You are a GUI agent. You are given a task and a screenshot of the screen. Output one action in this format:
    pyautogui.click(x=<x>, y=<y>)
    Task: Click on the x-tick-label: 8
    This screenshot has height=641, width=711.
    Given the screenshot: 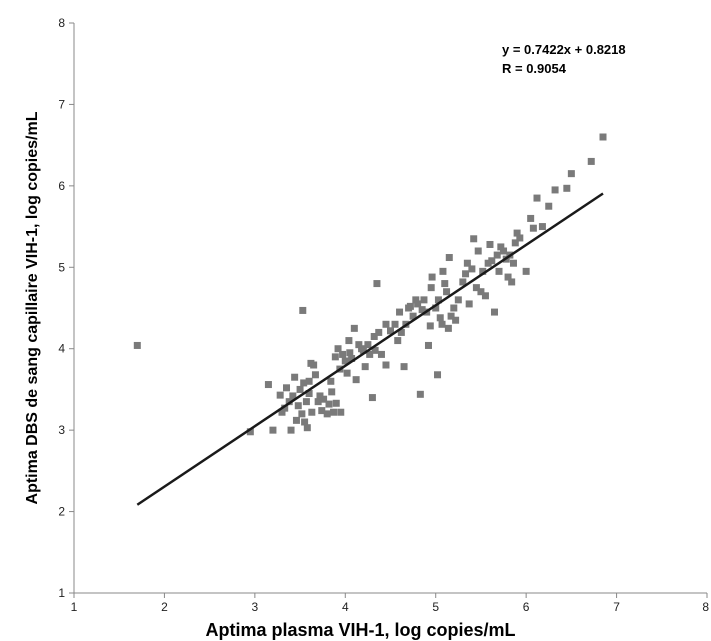 What is the action you would take?
    pyautogui.click(x=705, y=607)
    